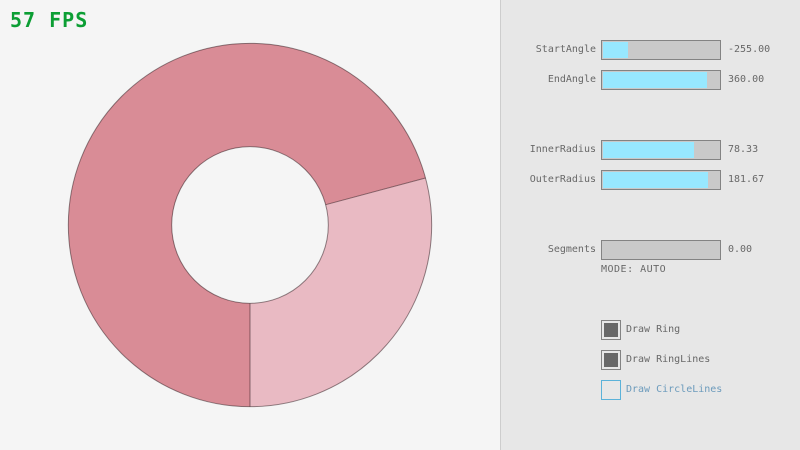  What do you see at coordinates (746, 179) in the screenshot?
I see `outer-radius-value: 181.67` at bounding box center [746, 179].